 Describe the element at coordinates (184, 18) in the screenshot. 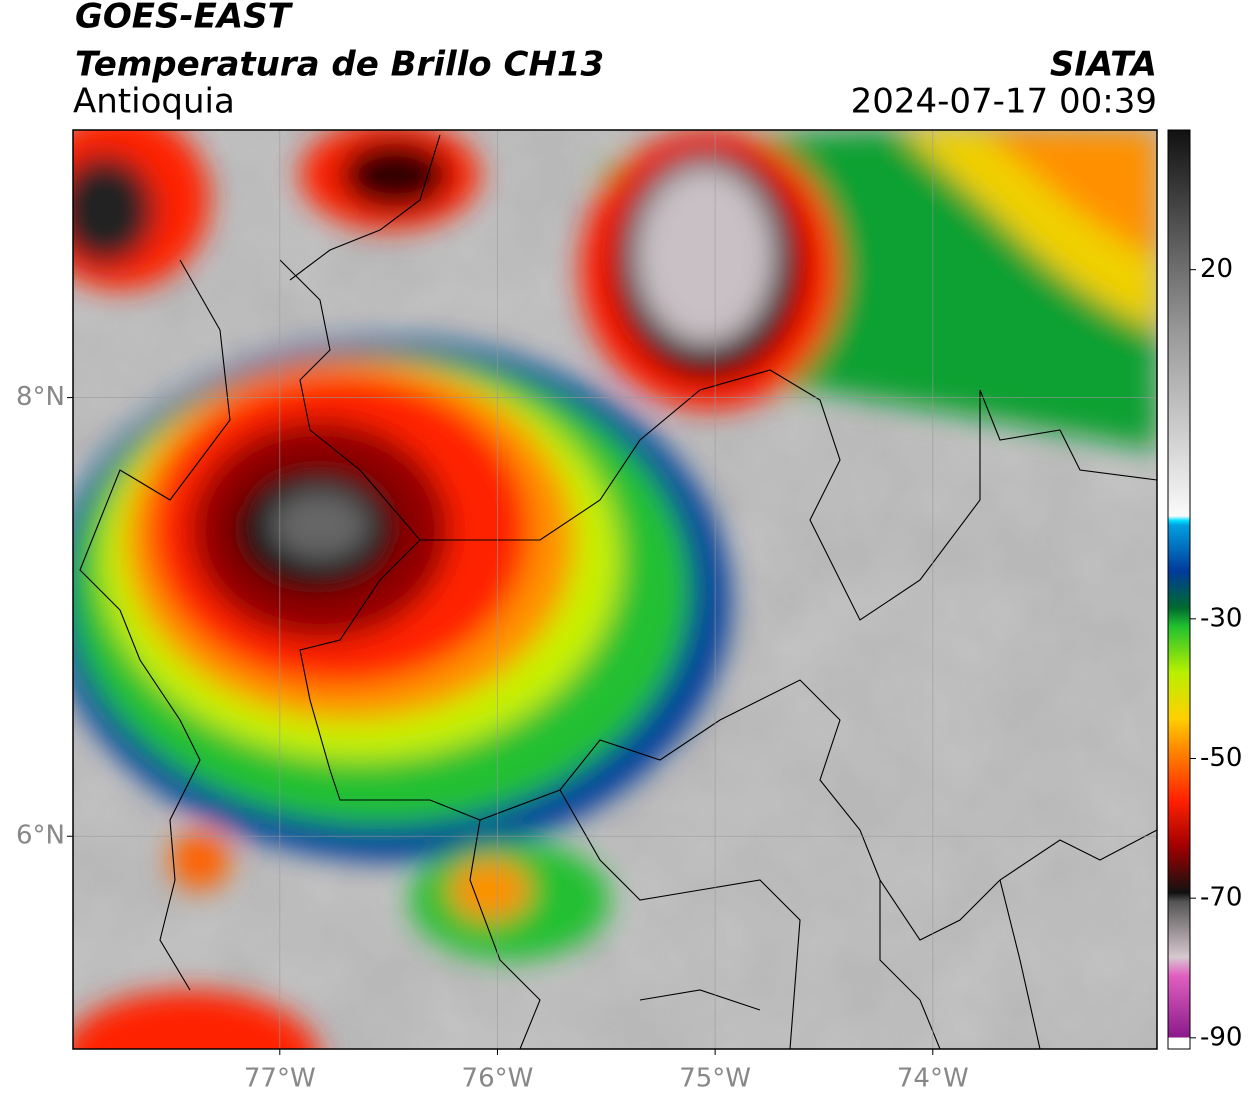

I see `title: GOES-EAST` at that location.